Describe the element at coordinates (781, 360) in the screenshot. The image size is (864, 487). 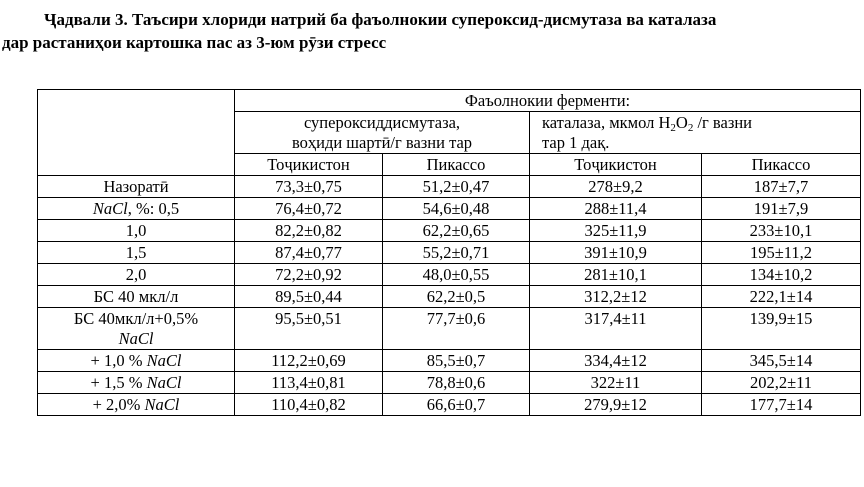
I see `table-cell: 345,5±14` at that location.